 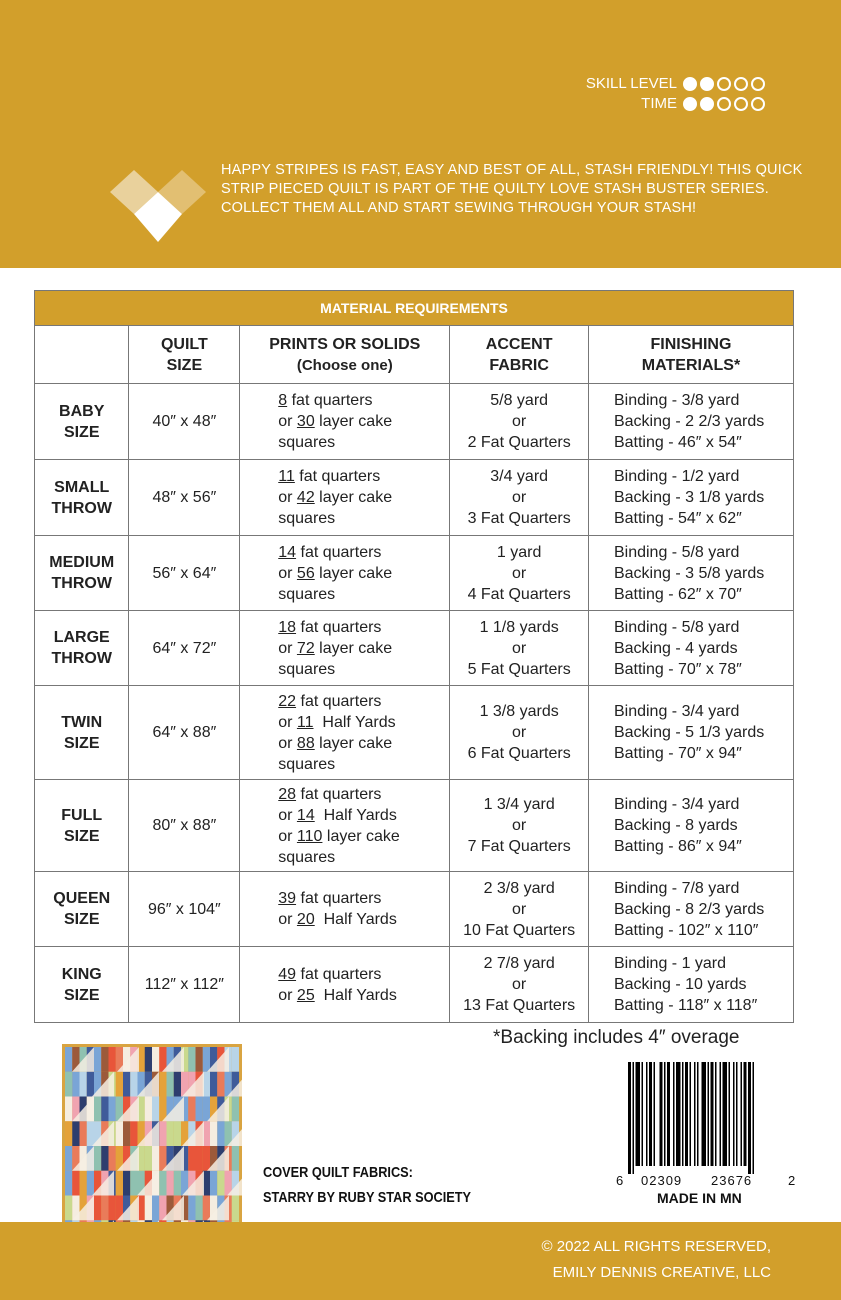 What do you see at coordinates (675, 83) in the screenshot?
I see `skill-level: SKILL LEVEL` at bounding box center [675, 83].